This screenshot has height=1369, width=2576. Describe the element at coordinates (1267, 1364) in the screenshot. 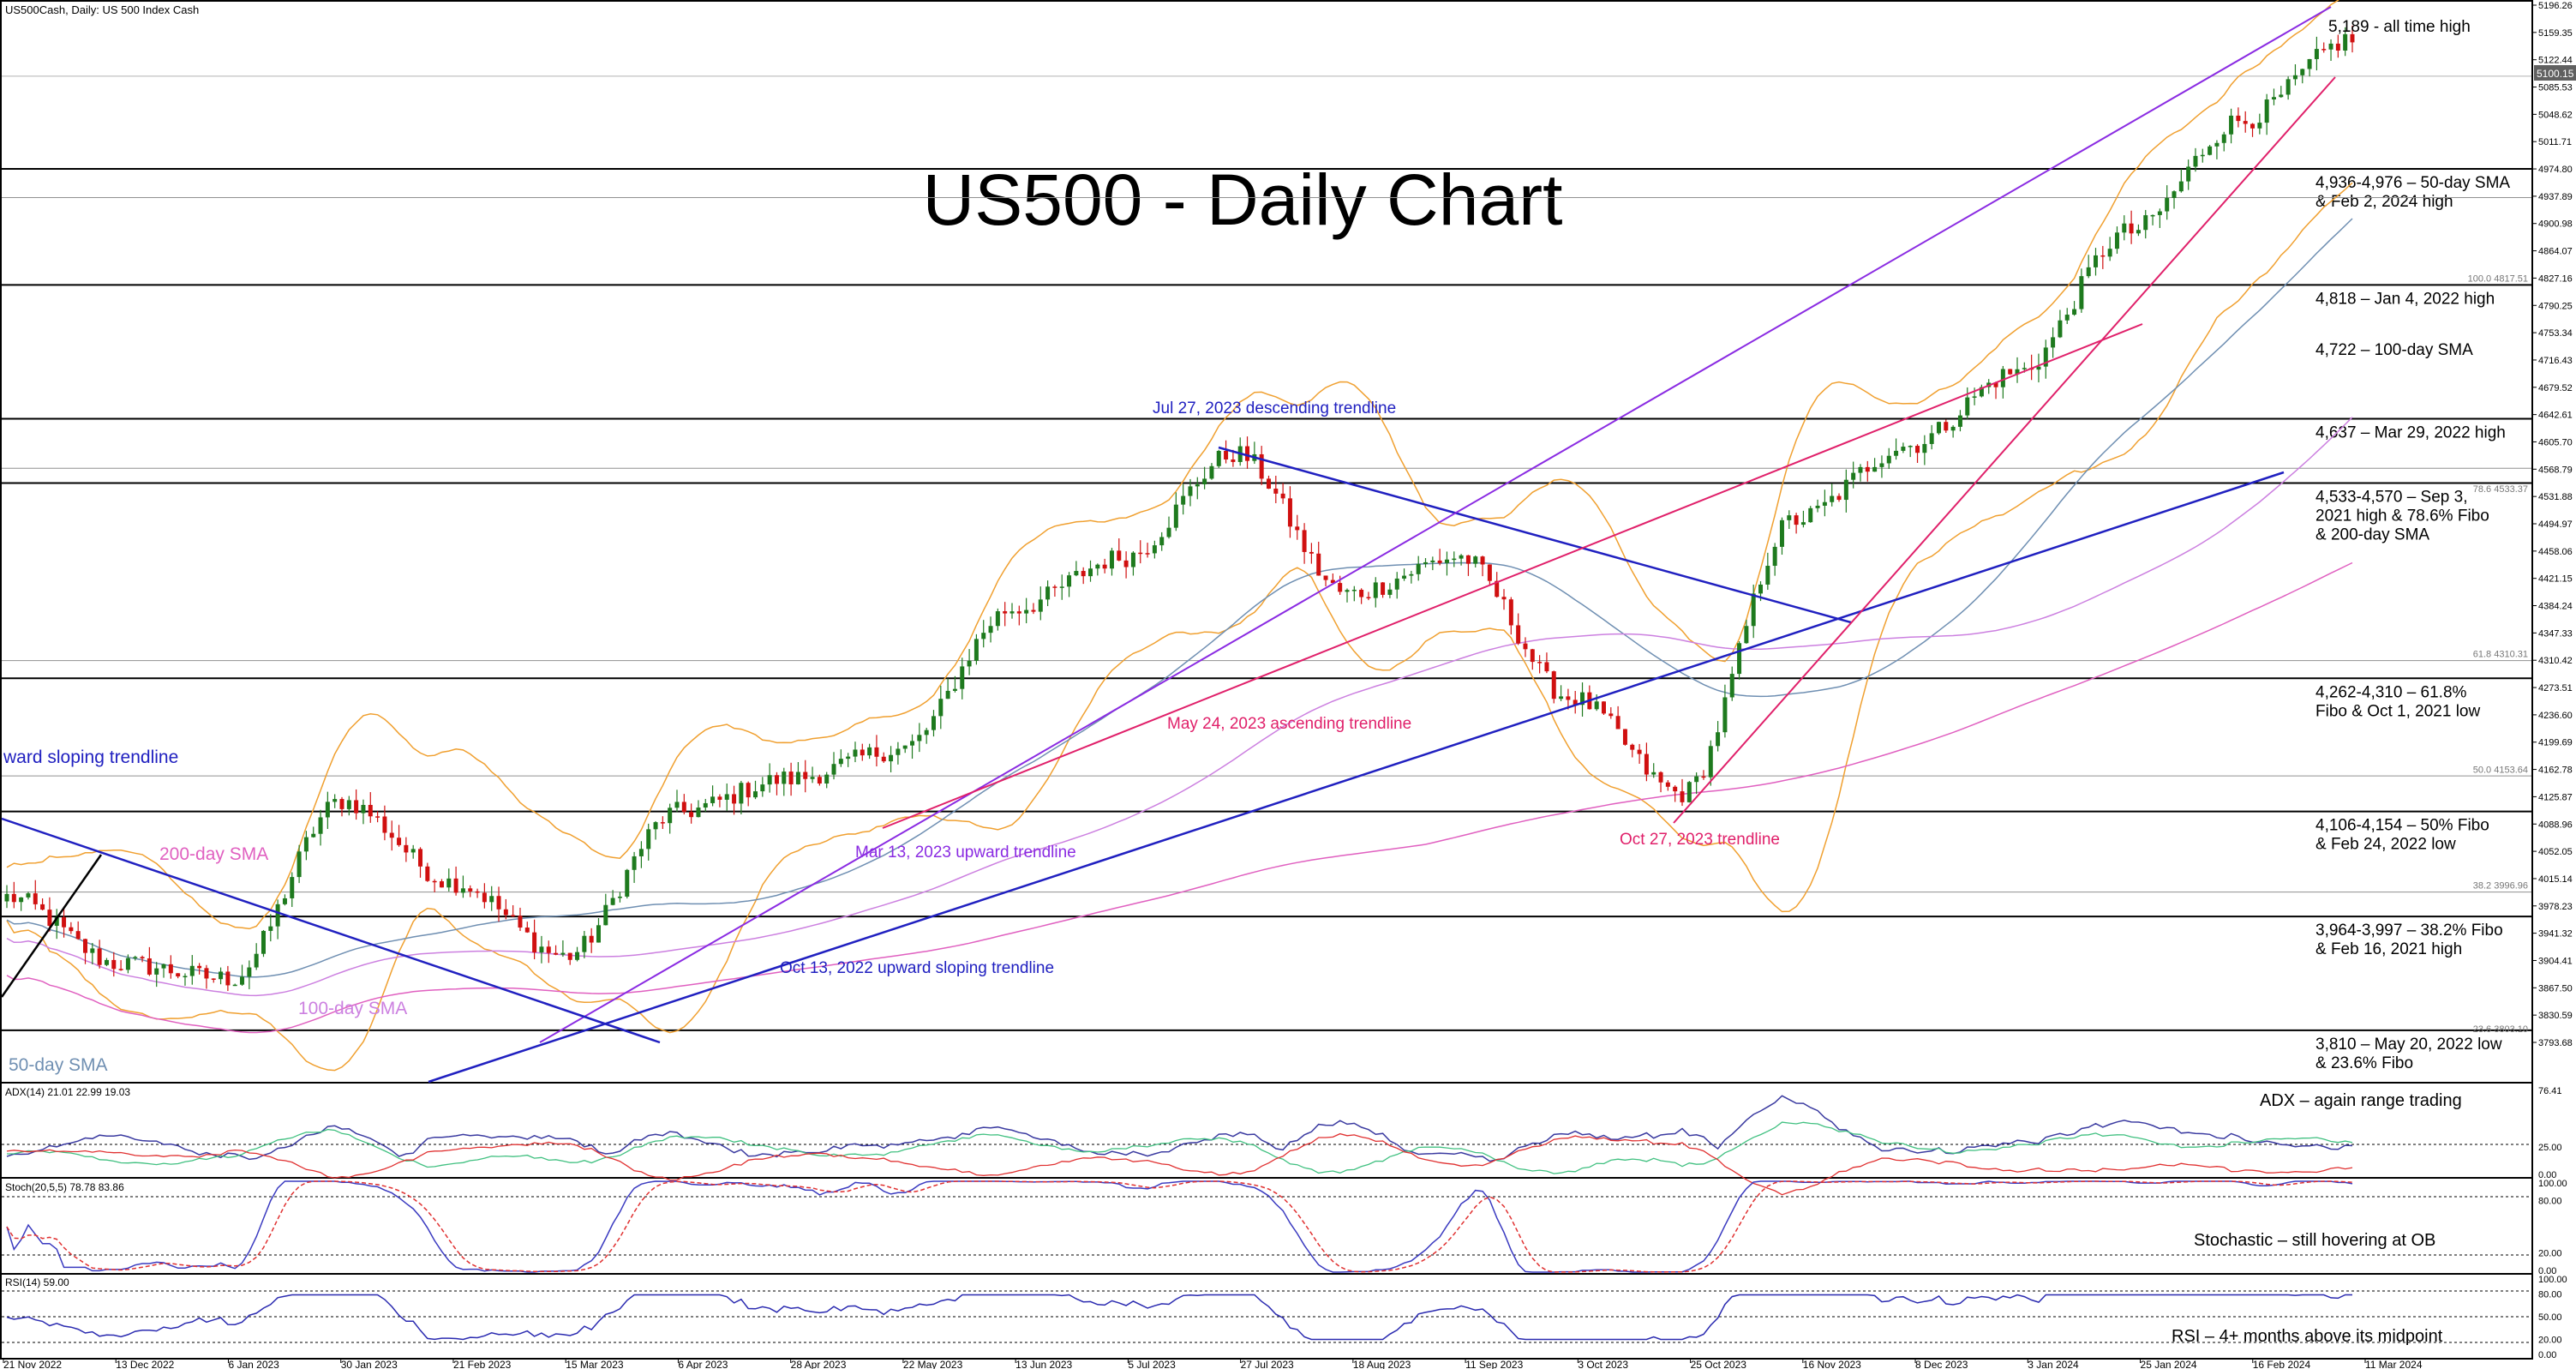

I see `date-tick-label: 27 Jul 2023` at that location.